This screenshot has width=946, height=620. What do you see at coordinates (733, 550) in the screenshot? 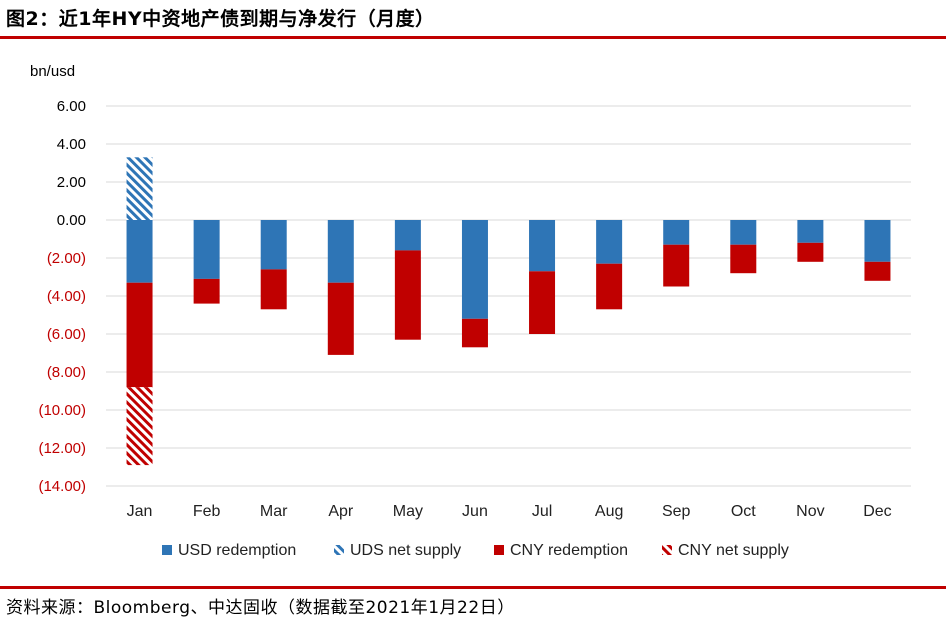
I see `legend-label: CNY net supply` at bounding box center [733, 550].